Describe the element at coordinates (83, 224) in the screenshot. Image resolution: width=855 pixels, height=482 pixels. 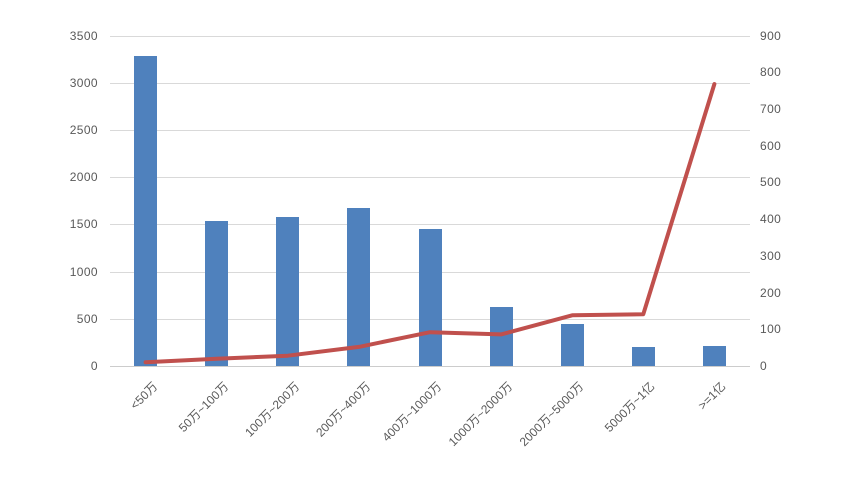
I see `y-left-tick-label: 1500` at that location.